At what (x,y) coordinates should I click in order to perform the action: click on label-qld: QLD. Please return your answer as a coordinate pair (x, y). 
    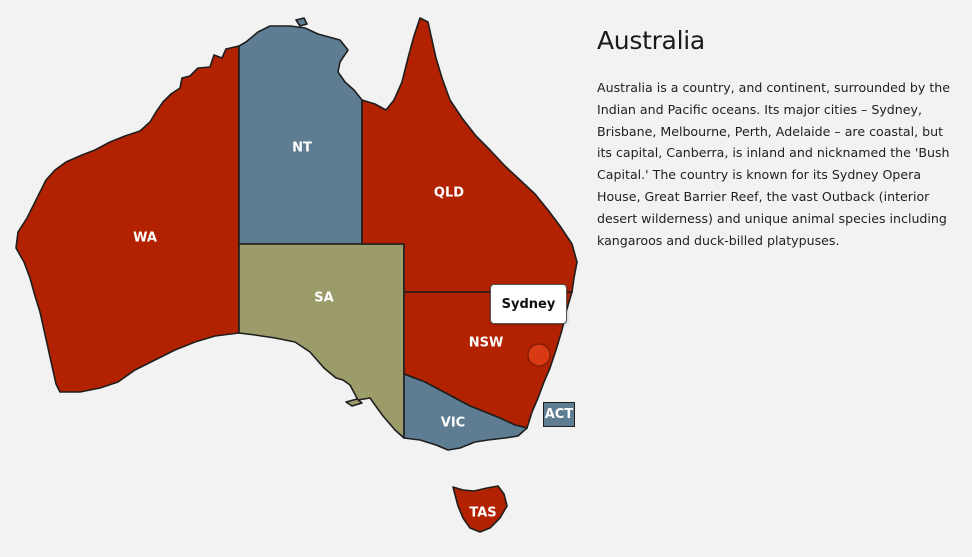
    Looking at the image, I should click on (449, 193).